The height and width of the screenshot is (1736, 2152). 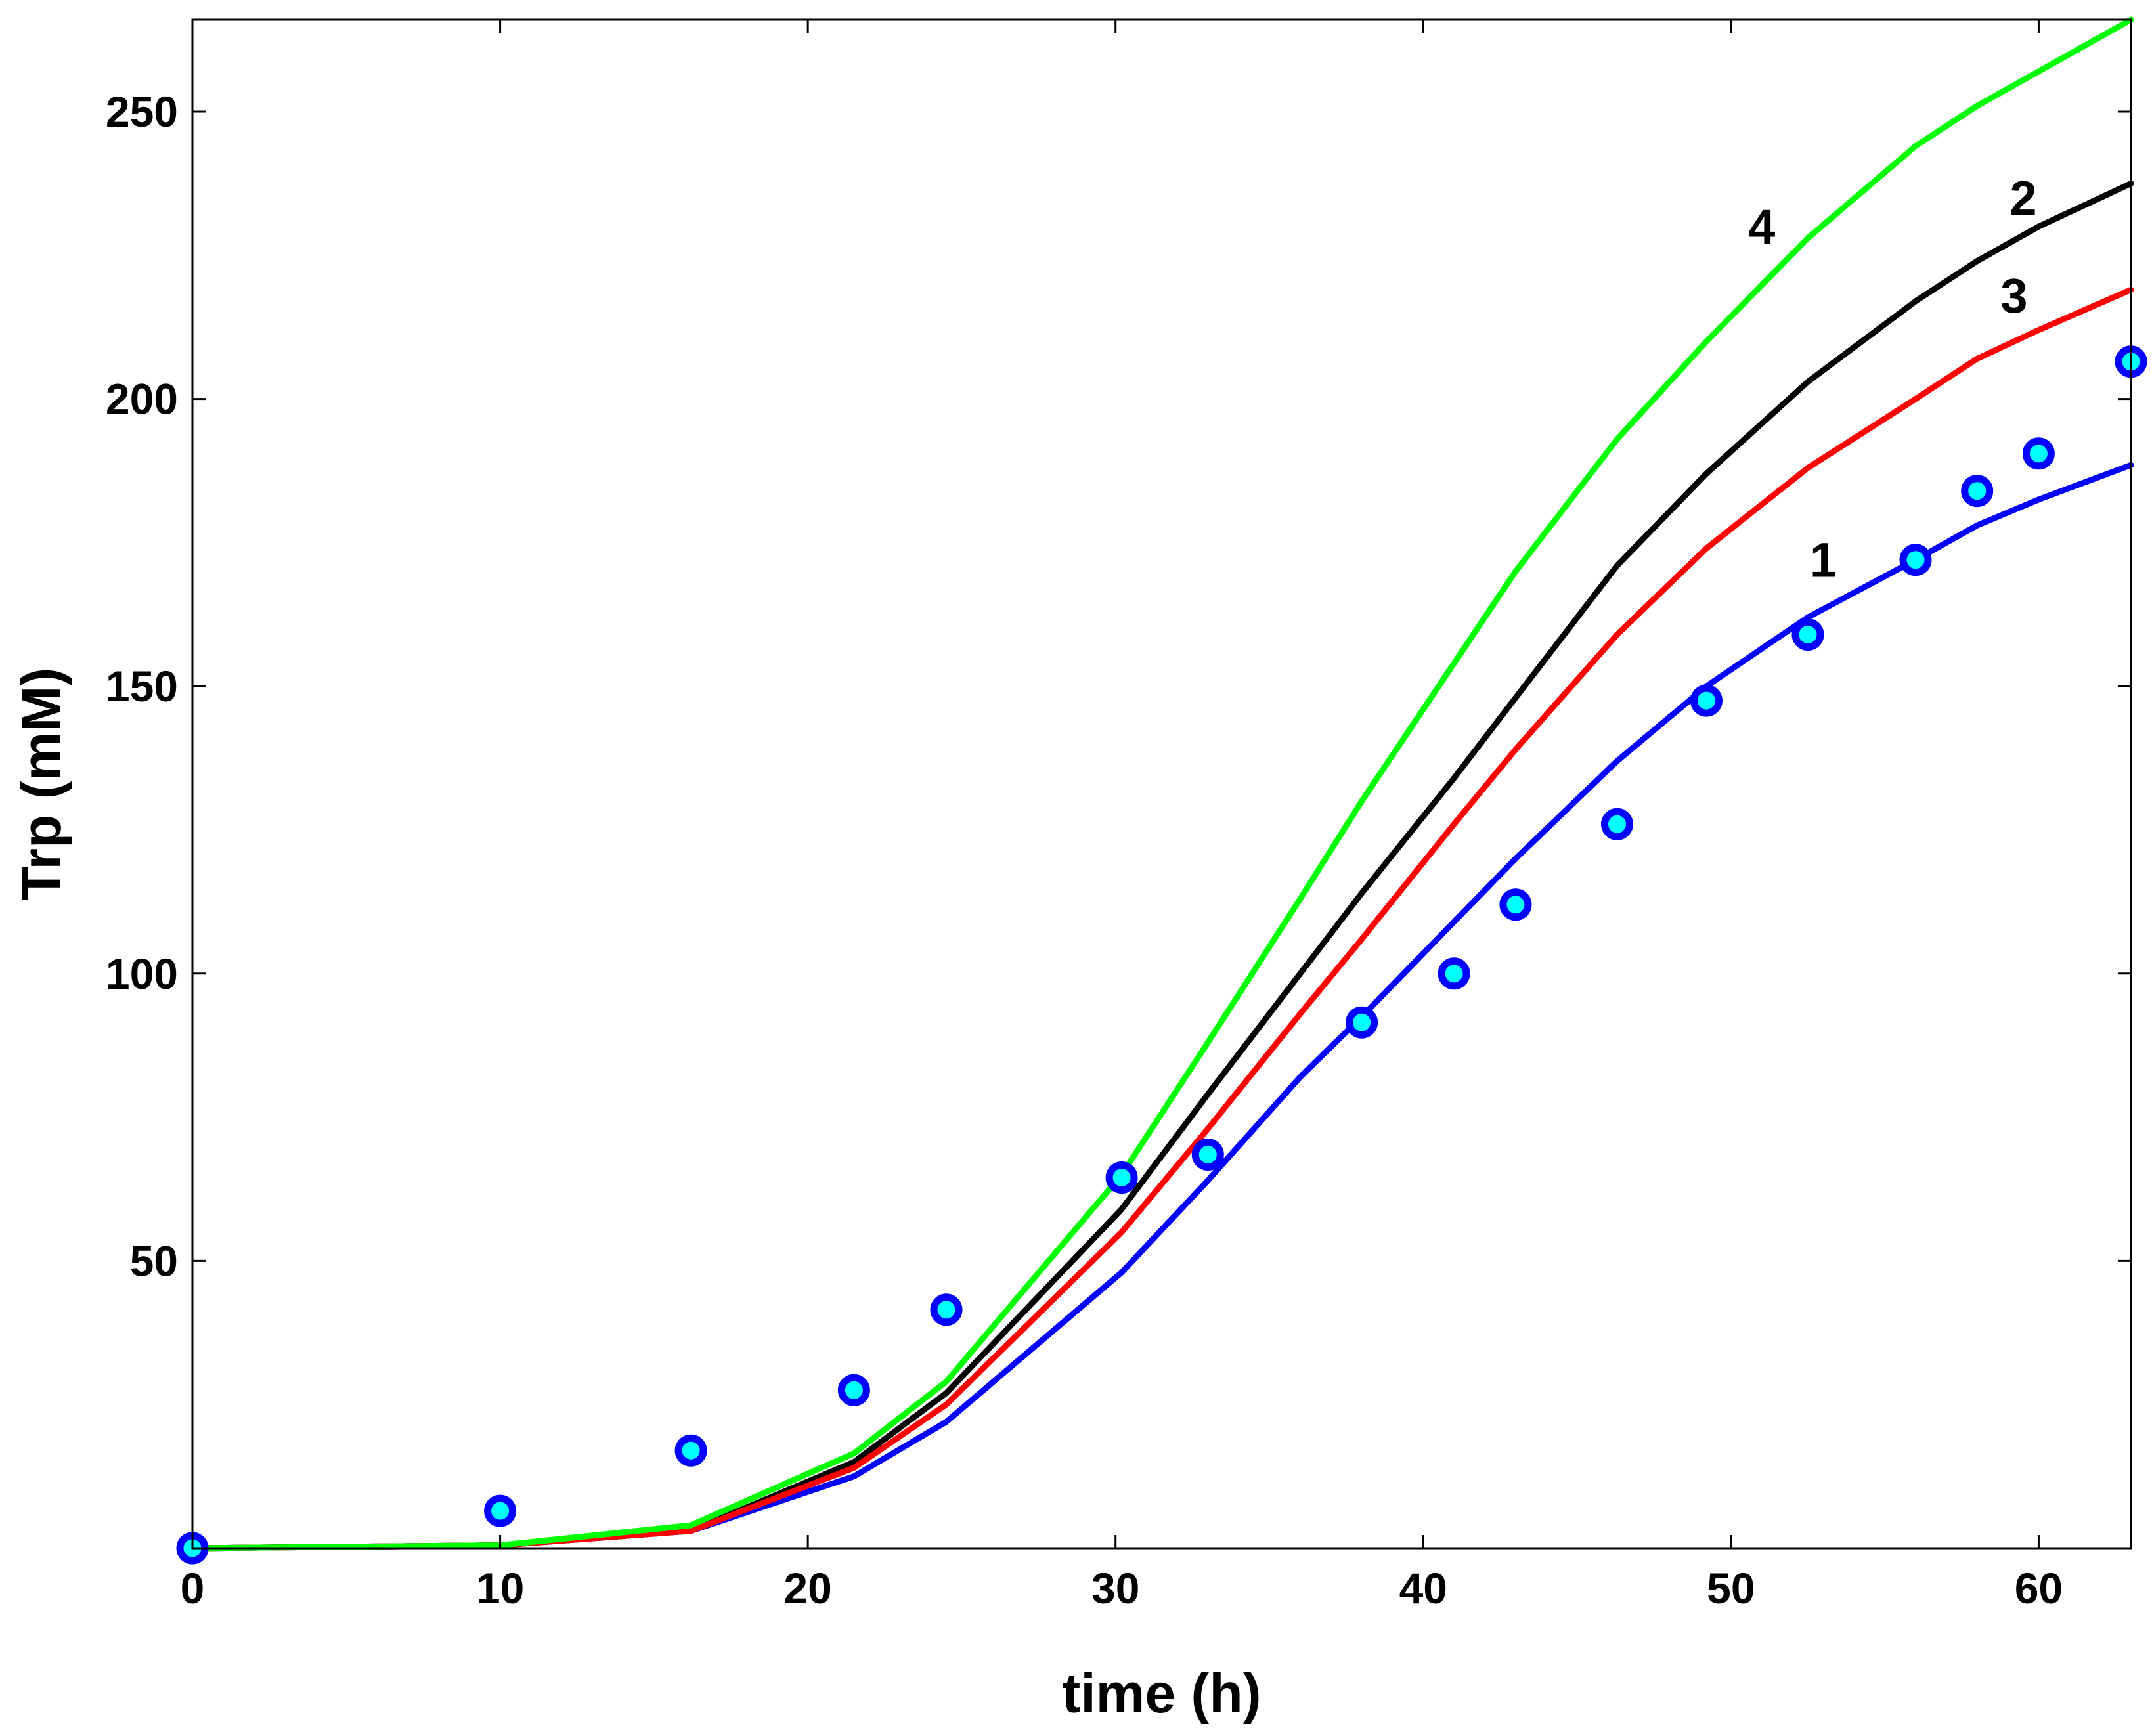 I want to click on x-tick-label: 0, so click(x=193, y=1588).